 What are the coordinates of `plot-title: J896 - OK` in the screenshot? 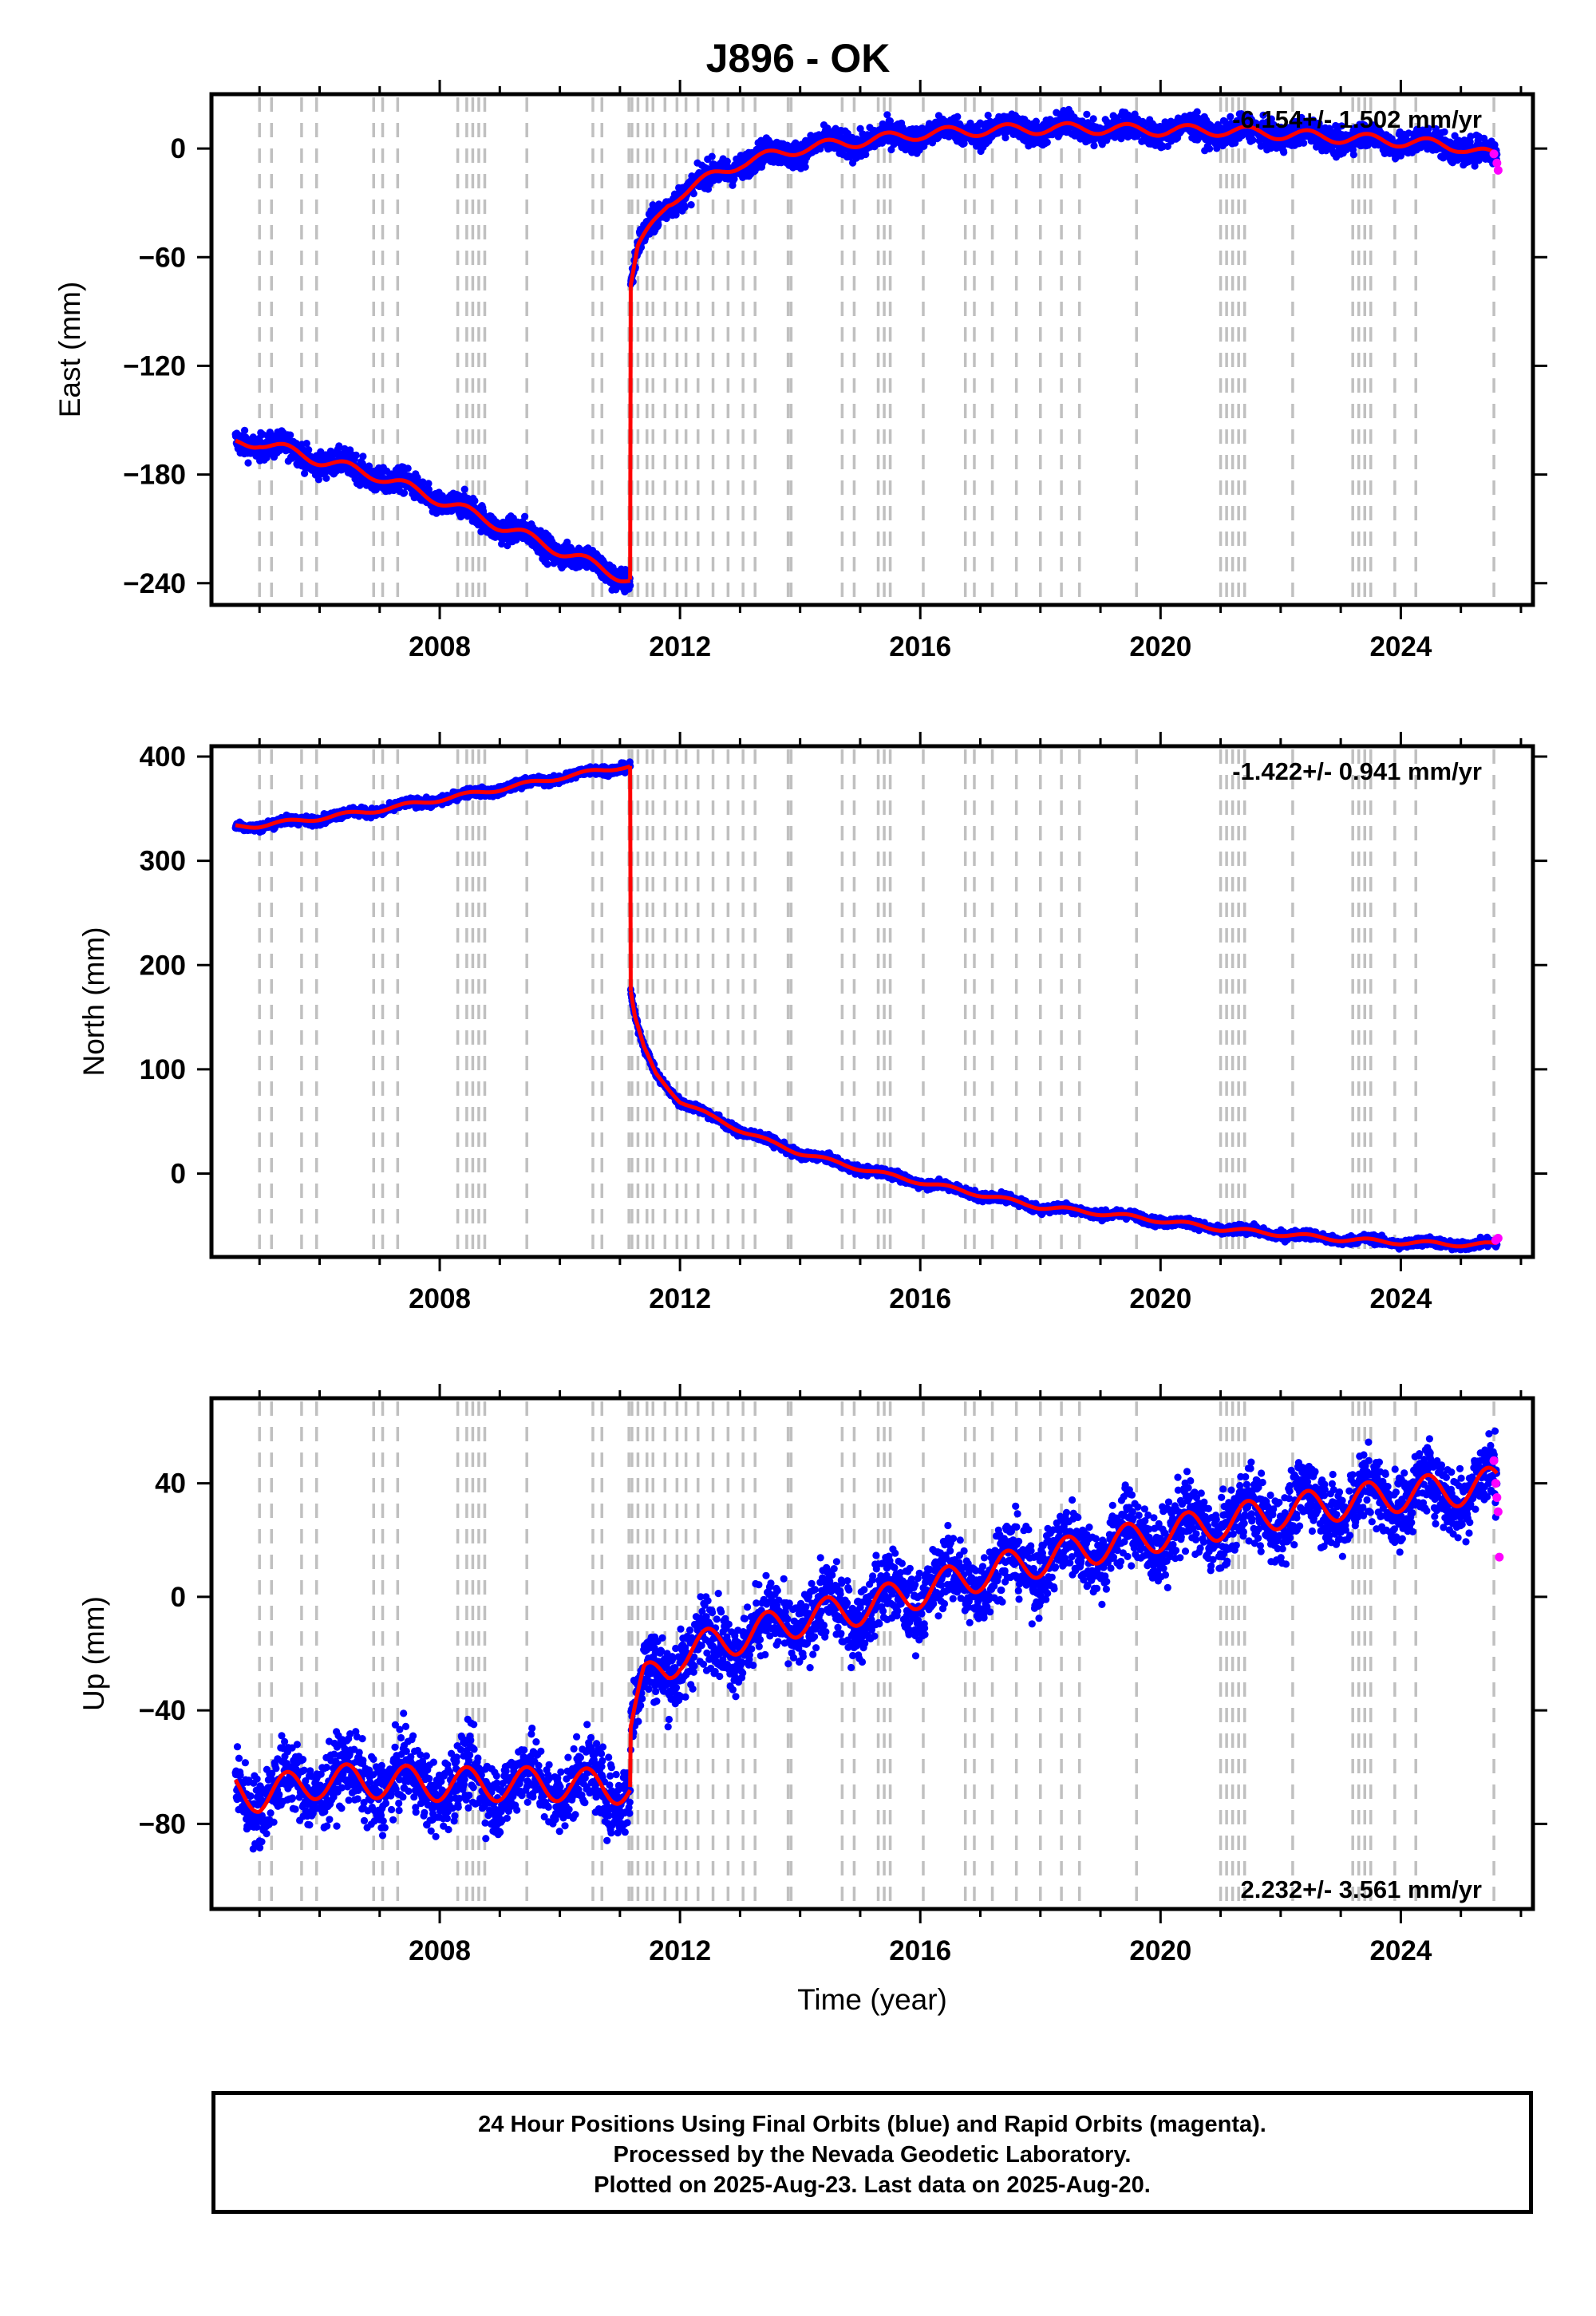 It's located at (798, 58).